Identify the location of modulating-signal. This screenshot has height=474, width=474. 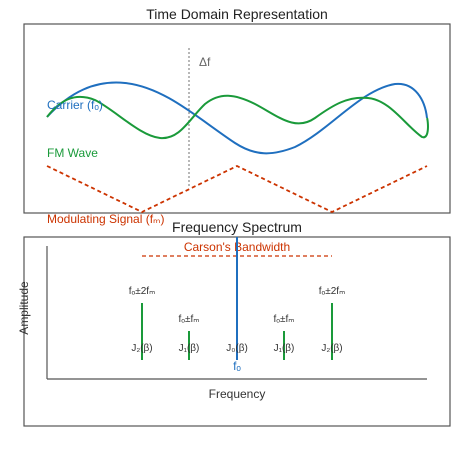
(237, 189).